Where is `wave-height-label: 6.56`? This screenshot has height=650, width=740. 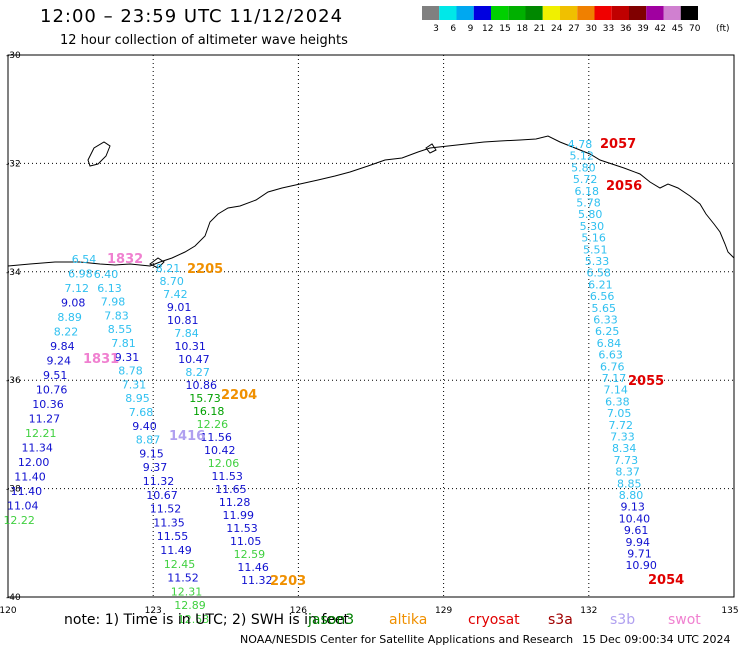
wave-height-label: 6.56 is located at coordinates (602, 296).